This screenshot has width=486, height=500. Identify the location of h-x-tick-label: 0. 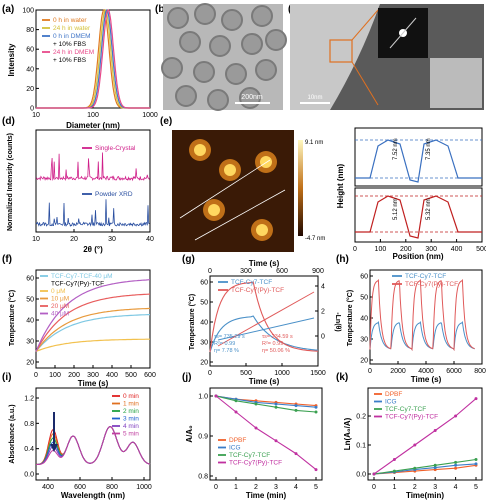
(370, 371).